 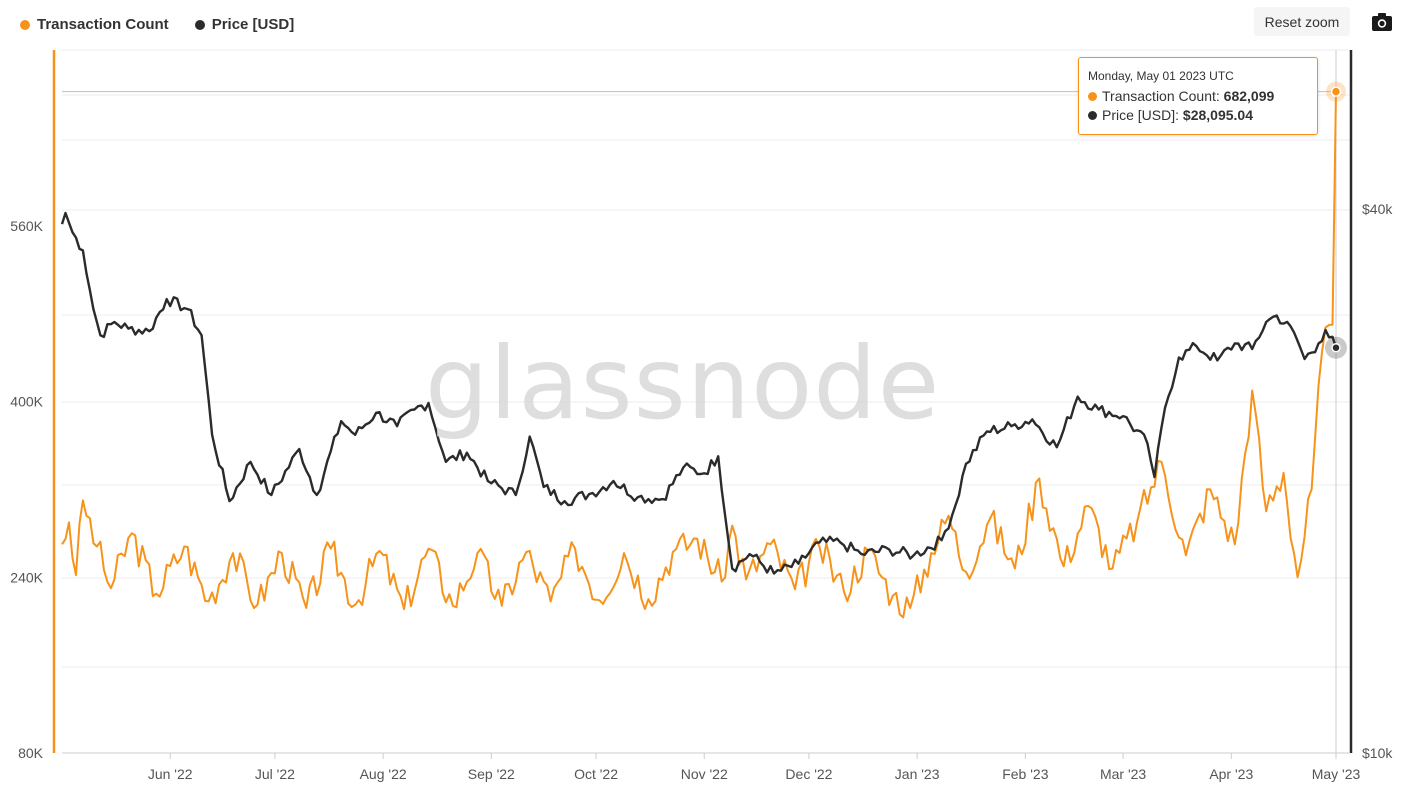 What do you see at coordinates (1371, 405) in the screenshot?
I see `y-axis-right: $10k $40k` at bounding box center [1371, 405].